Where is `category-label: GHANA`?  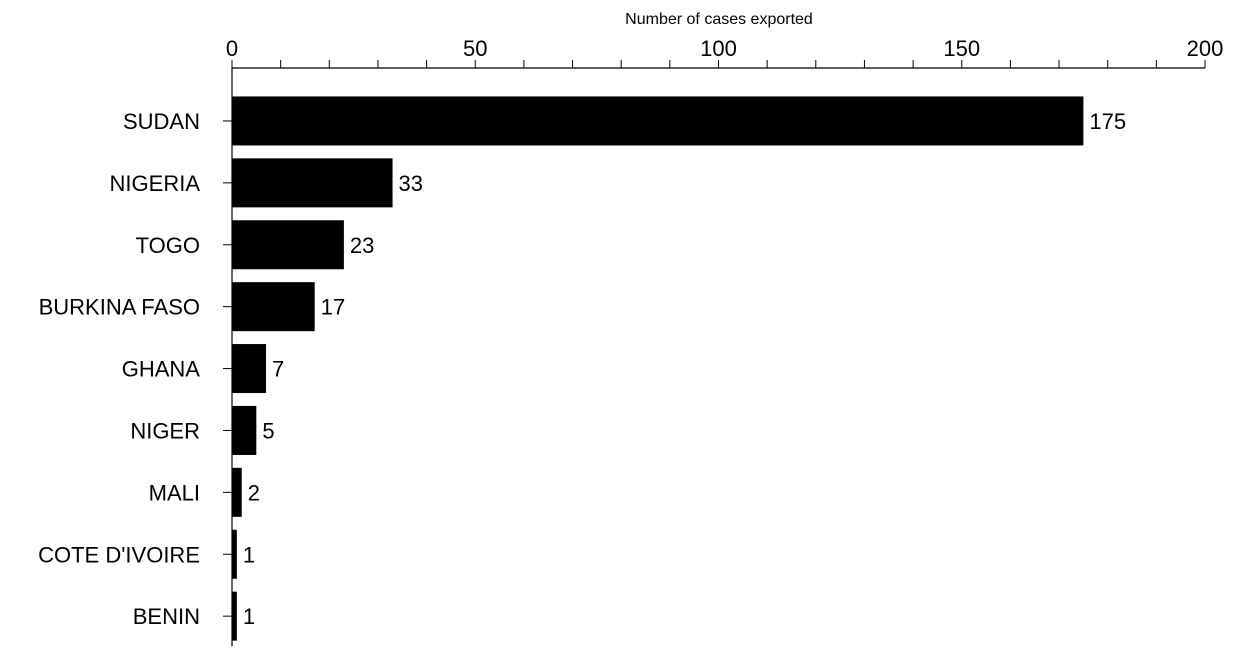 category-label: GHANA is located at coordinates (161, 369).